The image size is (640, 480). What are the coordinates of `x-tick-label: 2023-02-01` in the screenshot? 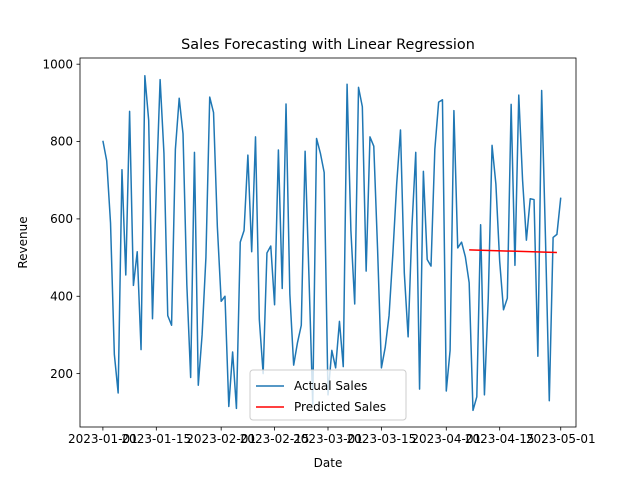 It's located at (221, 439).